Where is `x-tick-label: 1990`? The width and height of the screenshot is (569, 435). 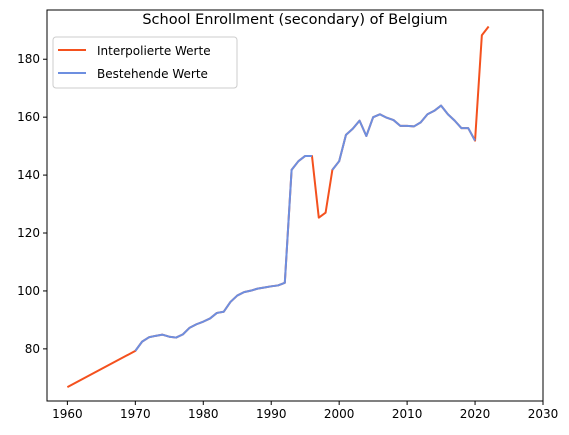
x-tick-label: 1990 is located at coordinates (271, 414).